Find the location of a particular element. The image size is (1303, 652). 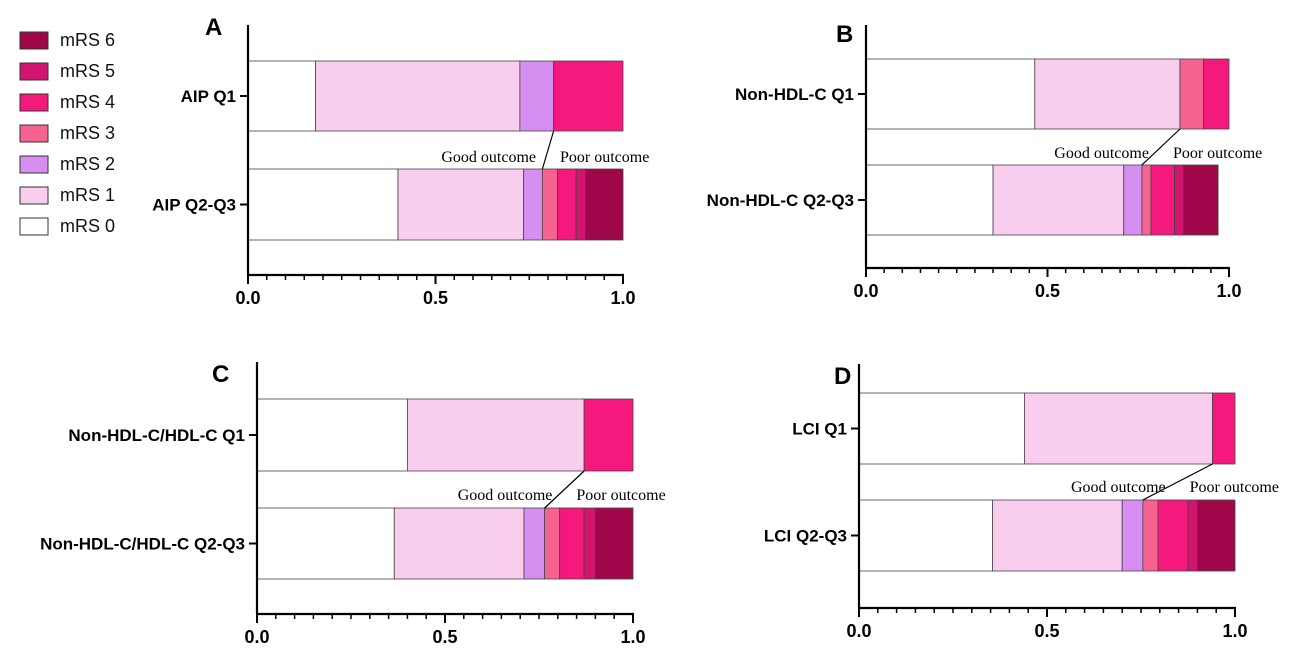

panel-label: C is located at coordinates (220, 374).